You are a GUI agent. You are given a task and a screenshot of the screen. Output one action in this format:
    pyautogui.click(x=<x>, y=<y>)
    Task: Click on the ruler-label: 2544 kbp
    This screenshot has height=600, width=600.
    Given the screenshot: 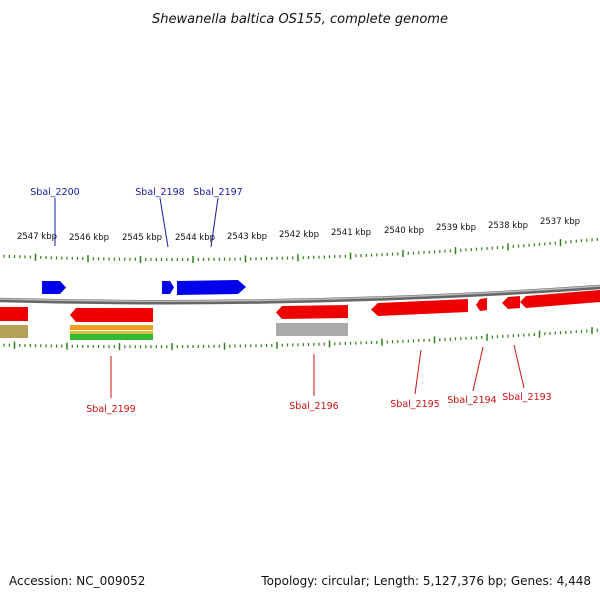 What is the action you would take?
    pyautogui.click(x=195, y=238)
    